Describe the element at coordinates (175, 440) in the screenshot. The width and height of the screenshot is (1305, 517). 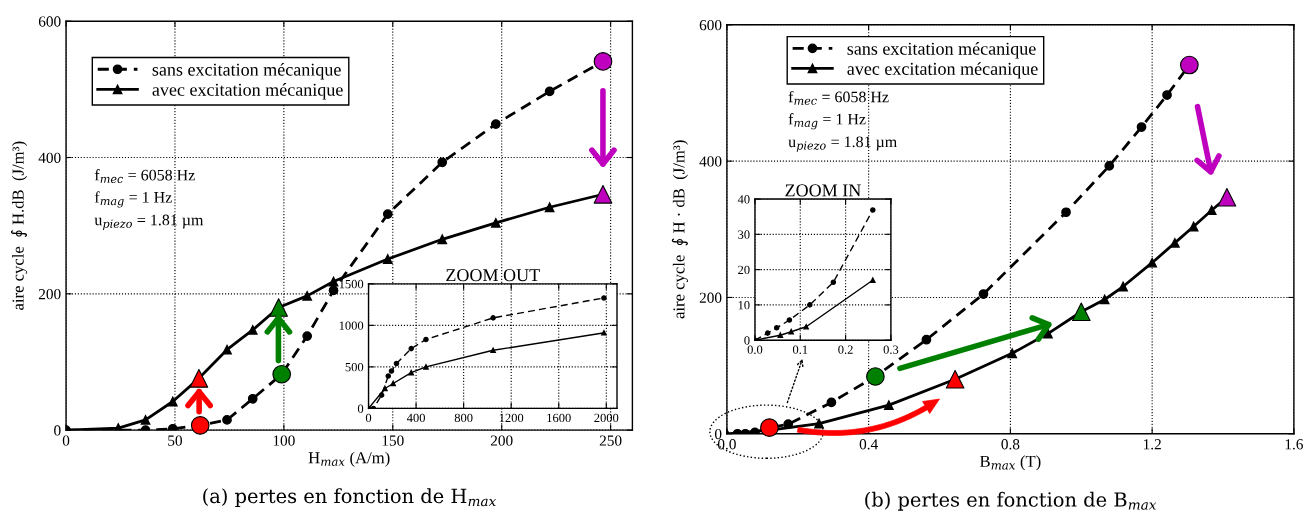
I see `x-tick-label: 50` at that location.